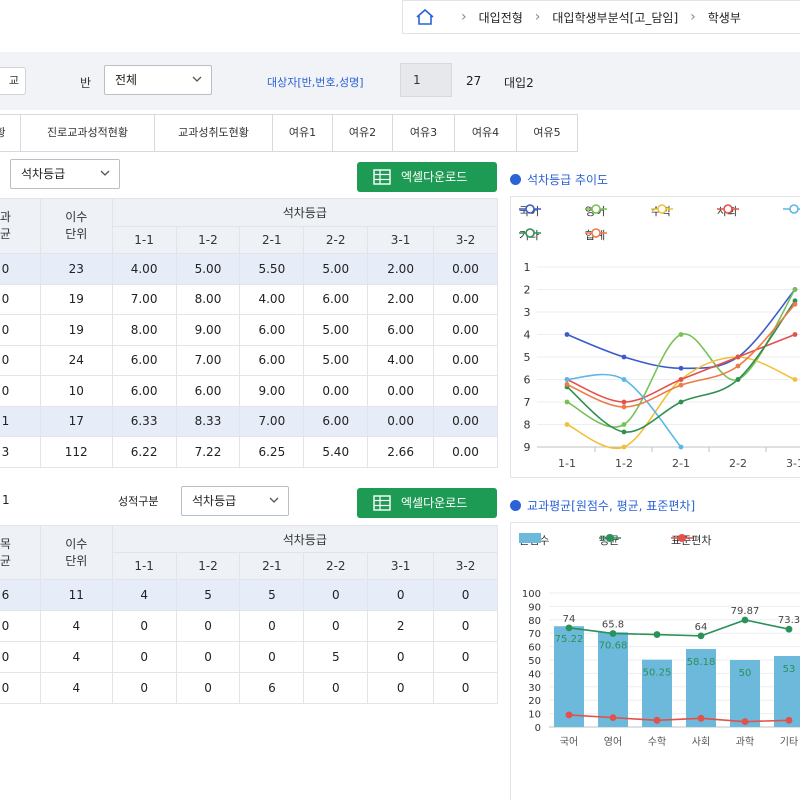 The image size is (800, 800). I want to click on grade-type-select-2: 석차등급, so click(235, 501).